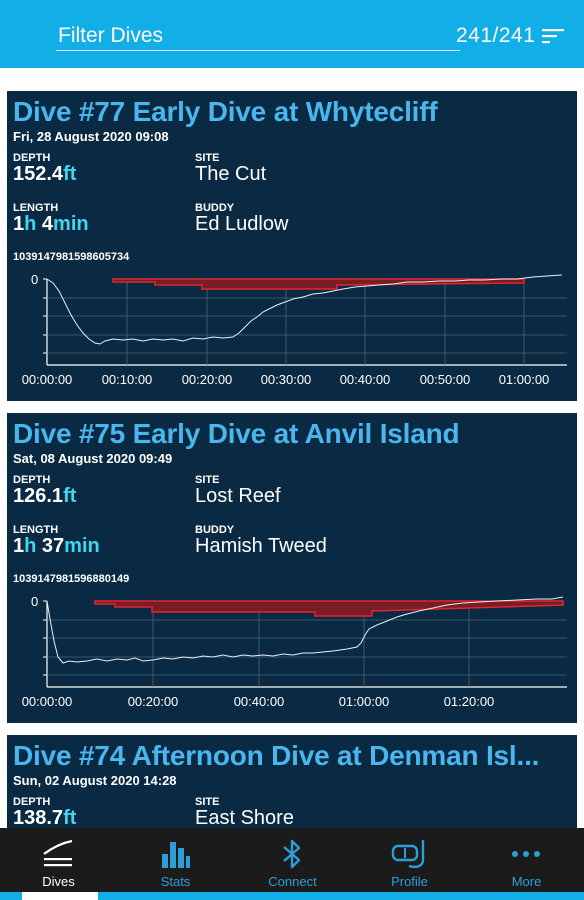 This screenshot has width=584, height=900. I want to click on buddy-value: Hamish Tweed, so click(261, 546).